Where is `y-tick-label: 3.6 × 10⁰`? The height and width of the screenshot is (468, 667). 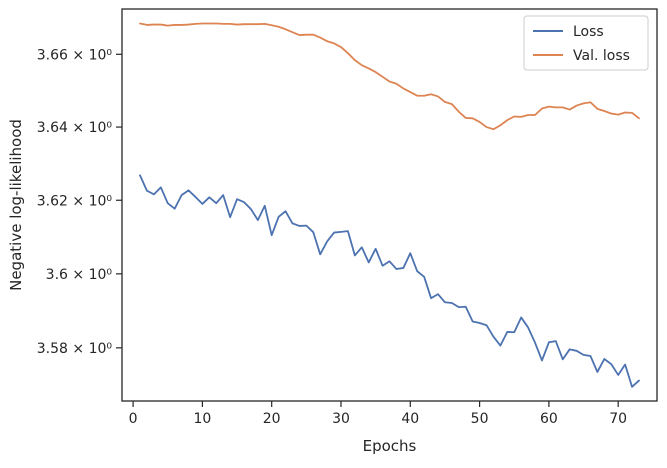
y-tick-label: 3.6 × 10⁰ is located at coordinates (79, 275).